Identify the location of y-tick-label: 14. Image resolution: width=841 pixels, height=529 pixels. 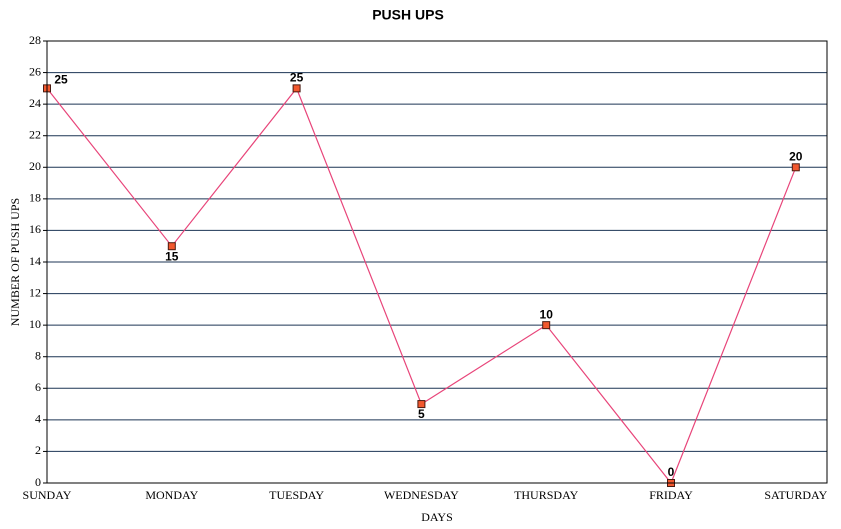
(35, 261).